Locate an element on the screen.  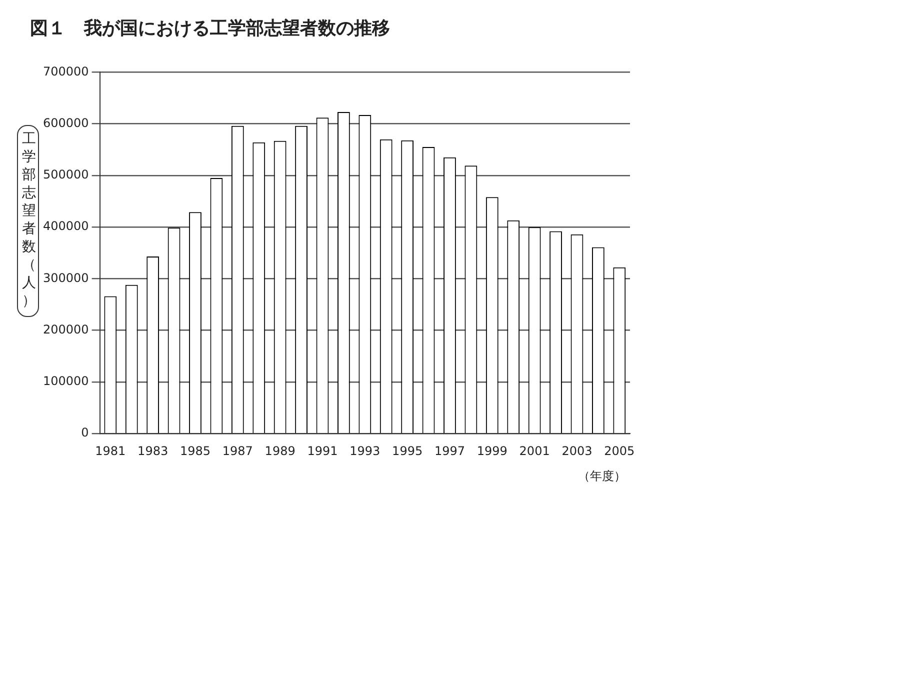
x-tick-label: 1991 is located at coordinates (322, 451).